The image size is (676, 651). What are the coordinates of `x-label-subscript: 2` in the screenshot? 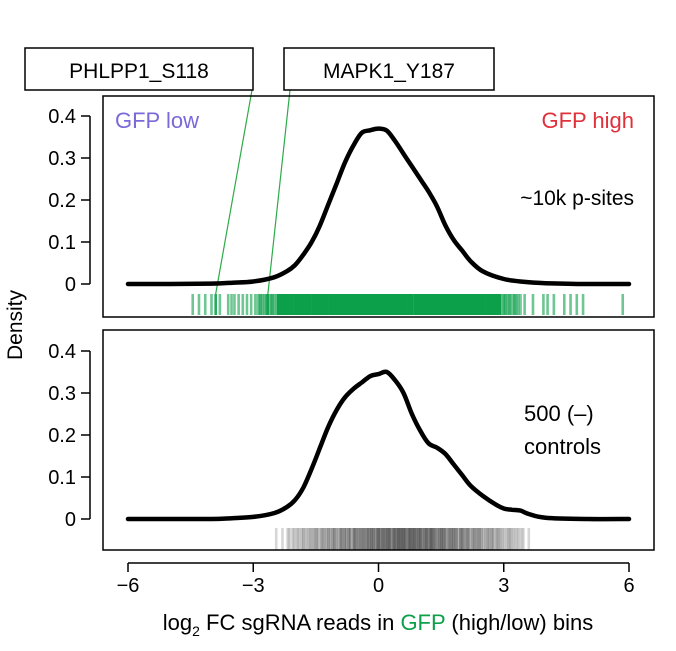 It's located at (196, 631).